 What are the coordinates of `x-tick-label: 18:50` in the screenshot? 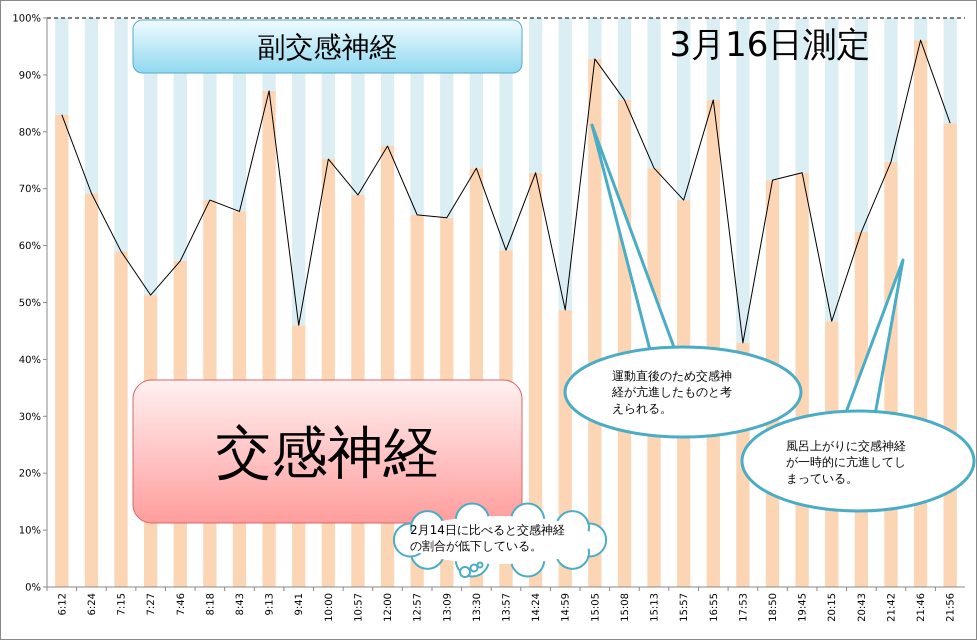 It's located at (774, 607).